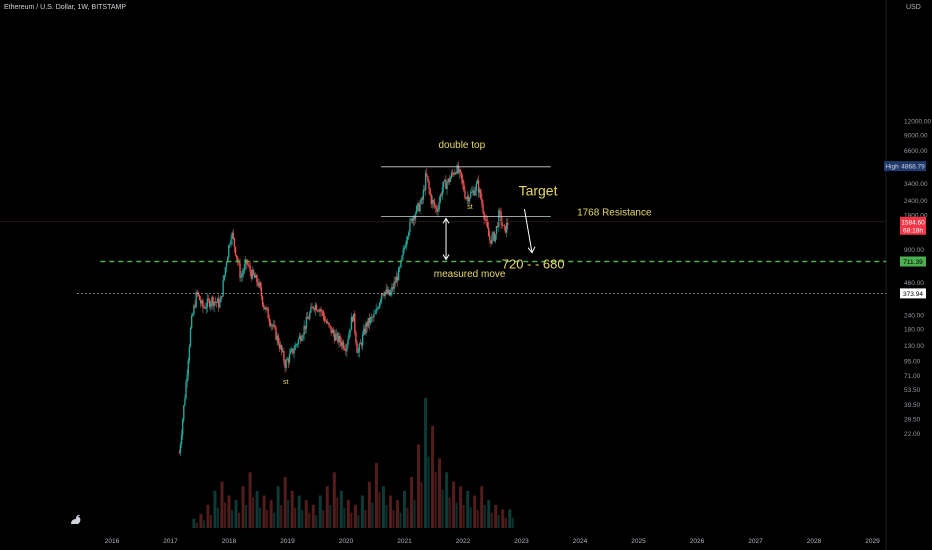  Describe the element at coordinates (916, 215) in the screenshot. I see `y-tick-label: 1800.00` at that location.